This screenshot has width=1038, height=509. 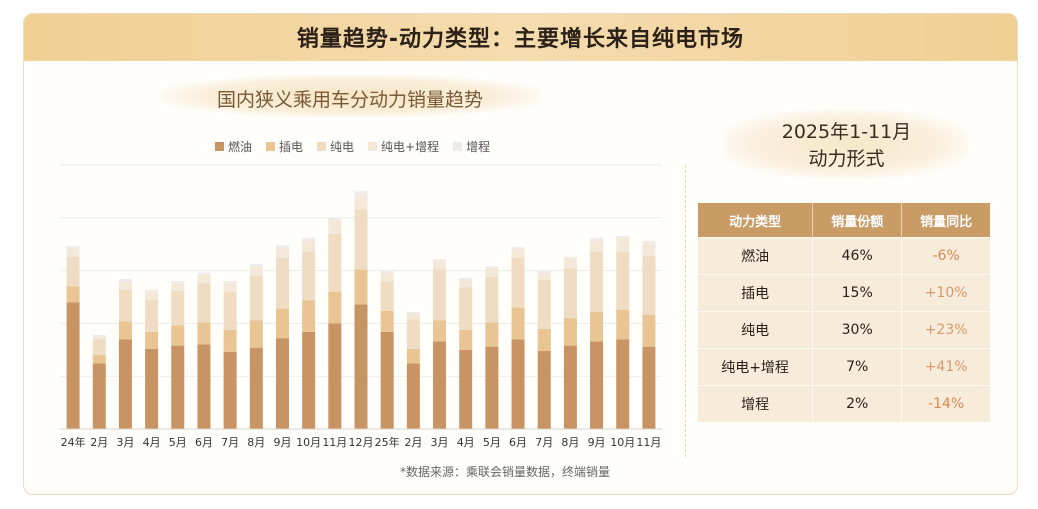 I want to click on panel-divider, so click(x=685, y=311).